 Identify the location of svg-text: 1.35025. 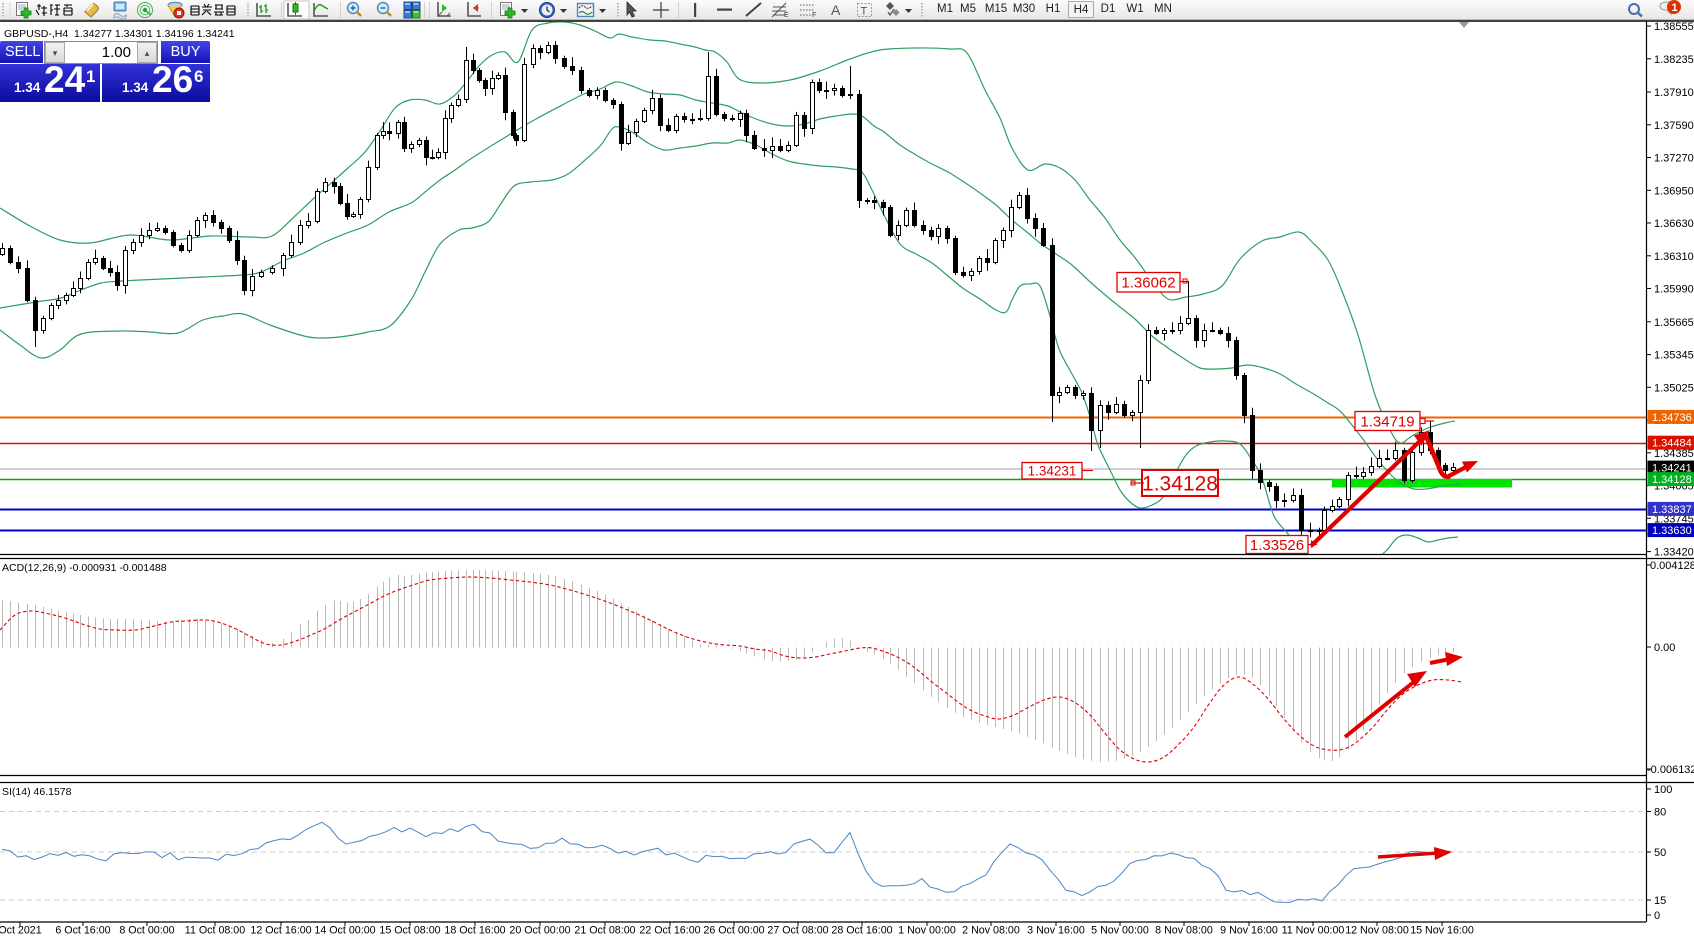
(1674, 388).